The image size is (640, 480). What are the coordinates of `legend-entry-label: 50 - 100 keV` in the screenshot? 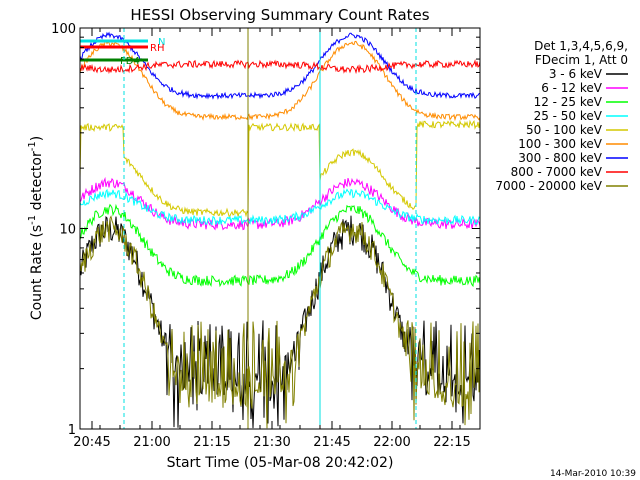 It's located at (564, 130).